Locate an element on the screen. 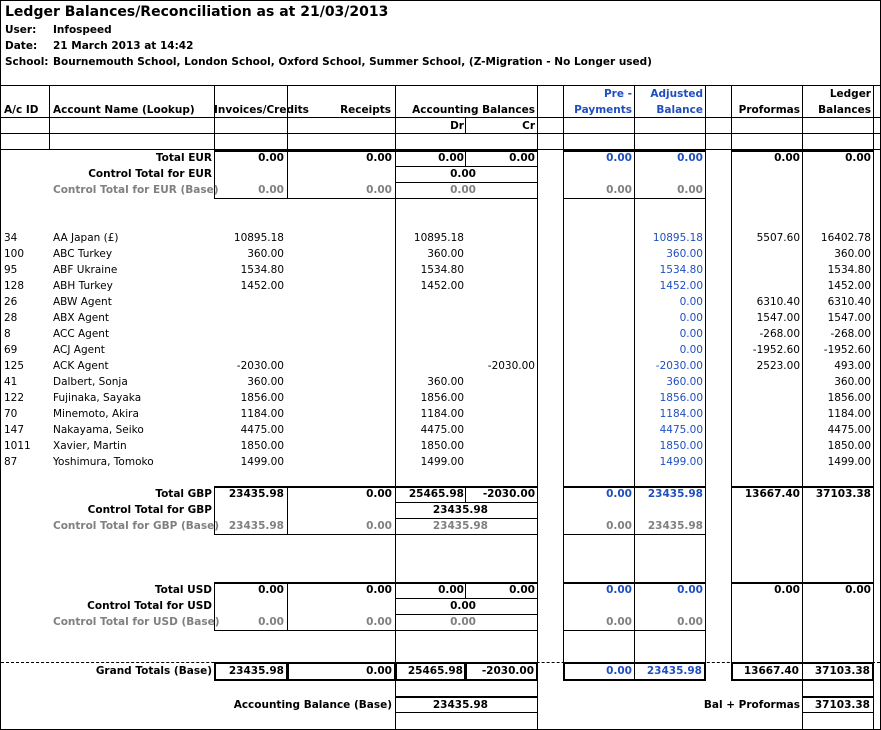 The height and width of the screenshot is (730, 881). usd-base-accounting: 0.00 is located at coordinates (463, 622).